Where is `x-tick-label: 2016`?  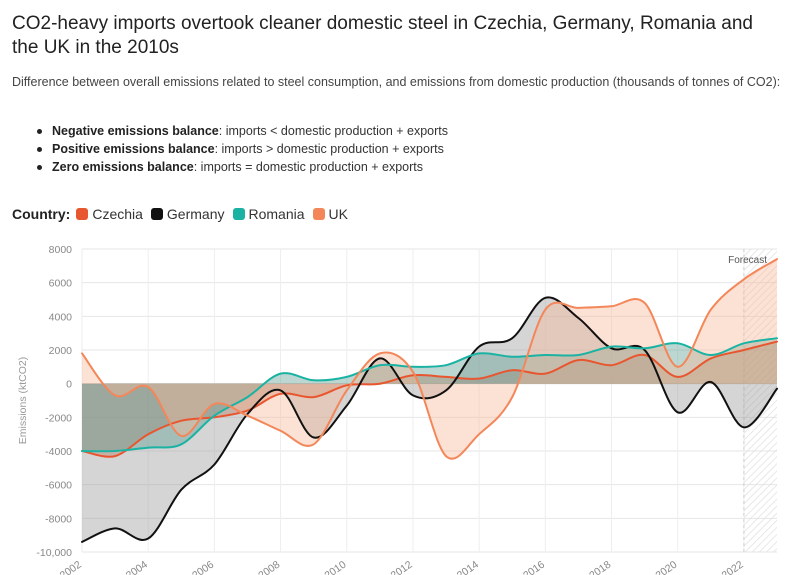
x-tick-label: 2016 is located at coordinates (534, 567).